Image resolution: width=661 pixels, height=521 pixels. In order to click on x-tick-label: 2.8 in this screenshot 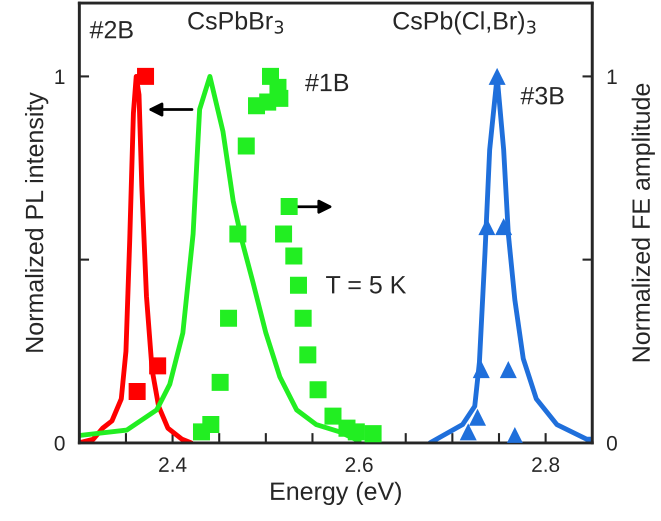, I will do `click(546, 464)`.